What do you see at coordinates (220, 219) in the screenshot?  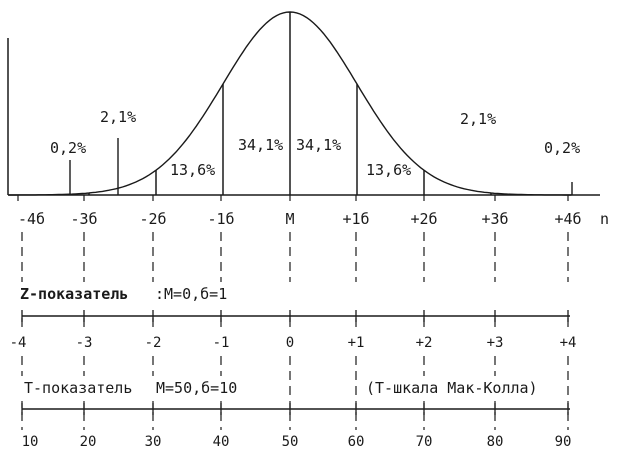 I see `sigma-label: -1б` at bounding box center [220, 219].